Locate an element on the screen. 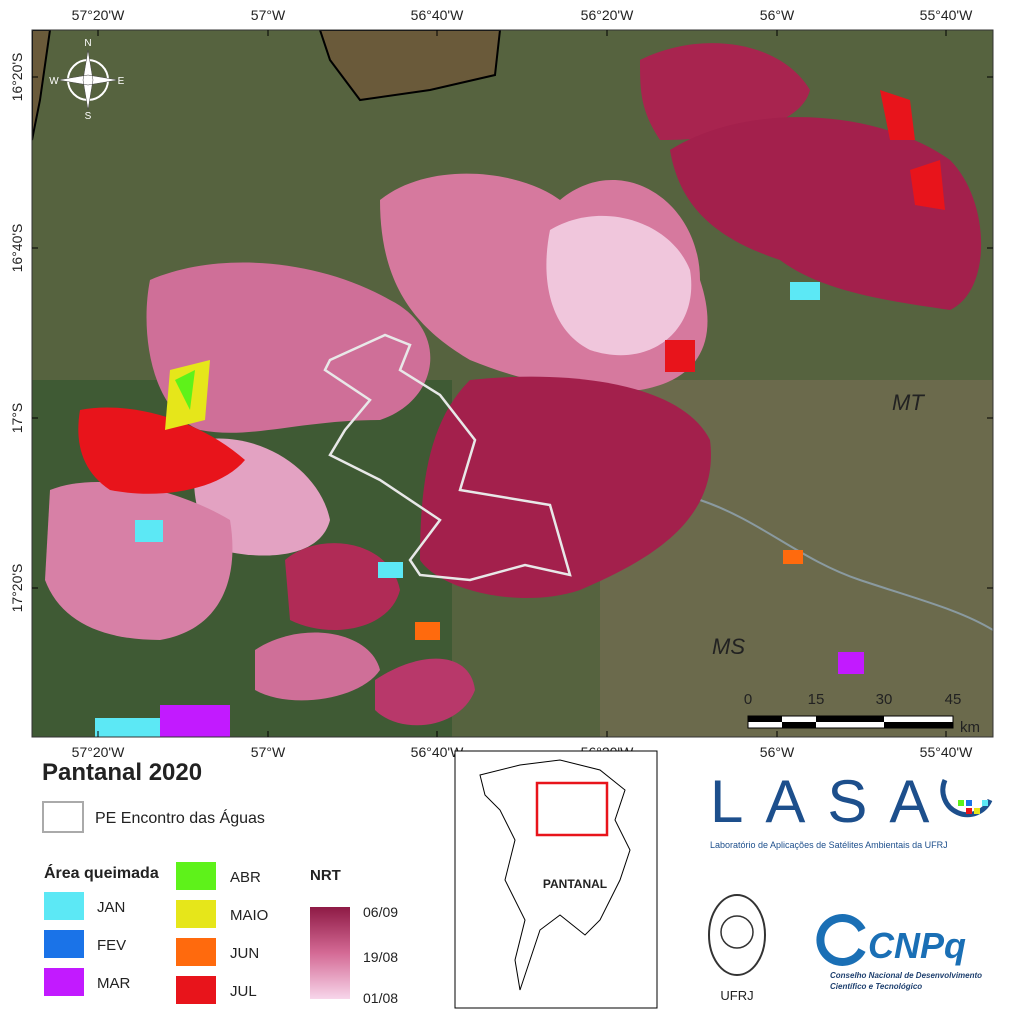  park-label: PE Encontro das Águas is located at coordinates (180, 817).